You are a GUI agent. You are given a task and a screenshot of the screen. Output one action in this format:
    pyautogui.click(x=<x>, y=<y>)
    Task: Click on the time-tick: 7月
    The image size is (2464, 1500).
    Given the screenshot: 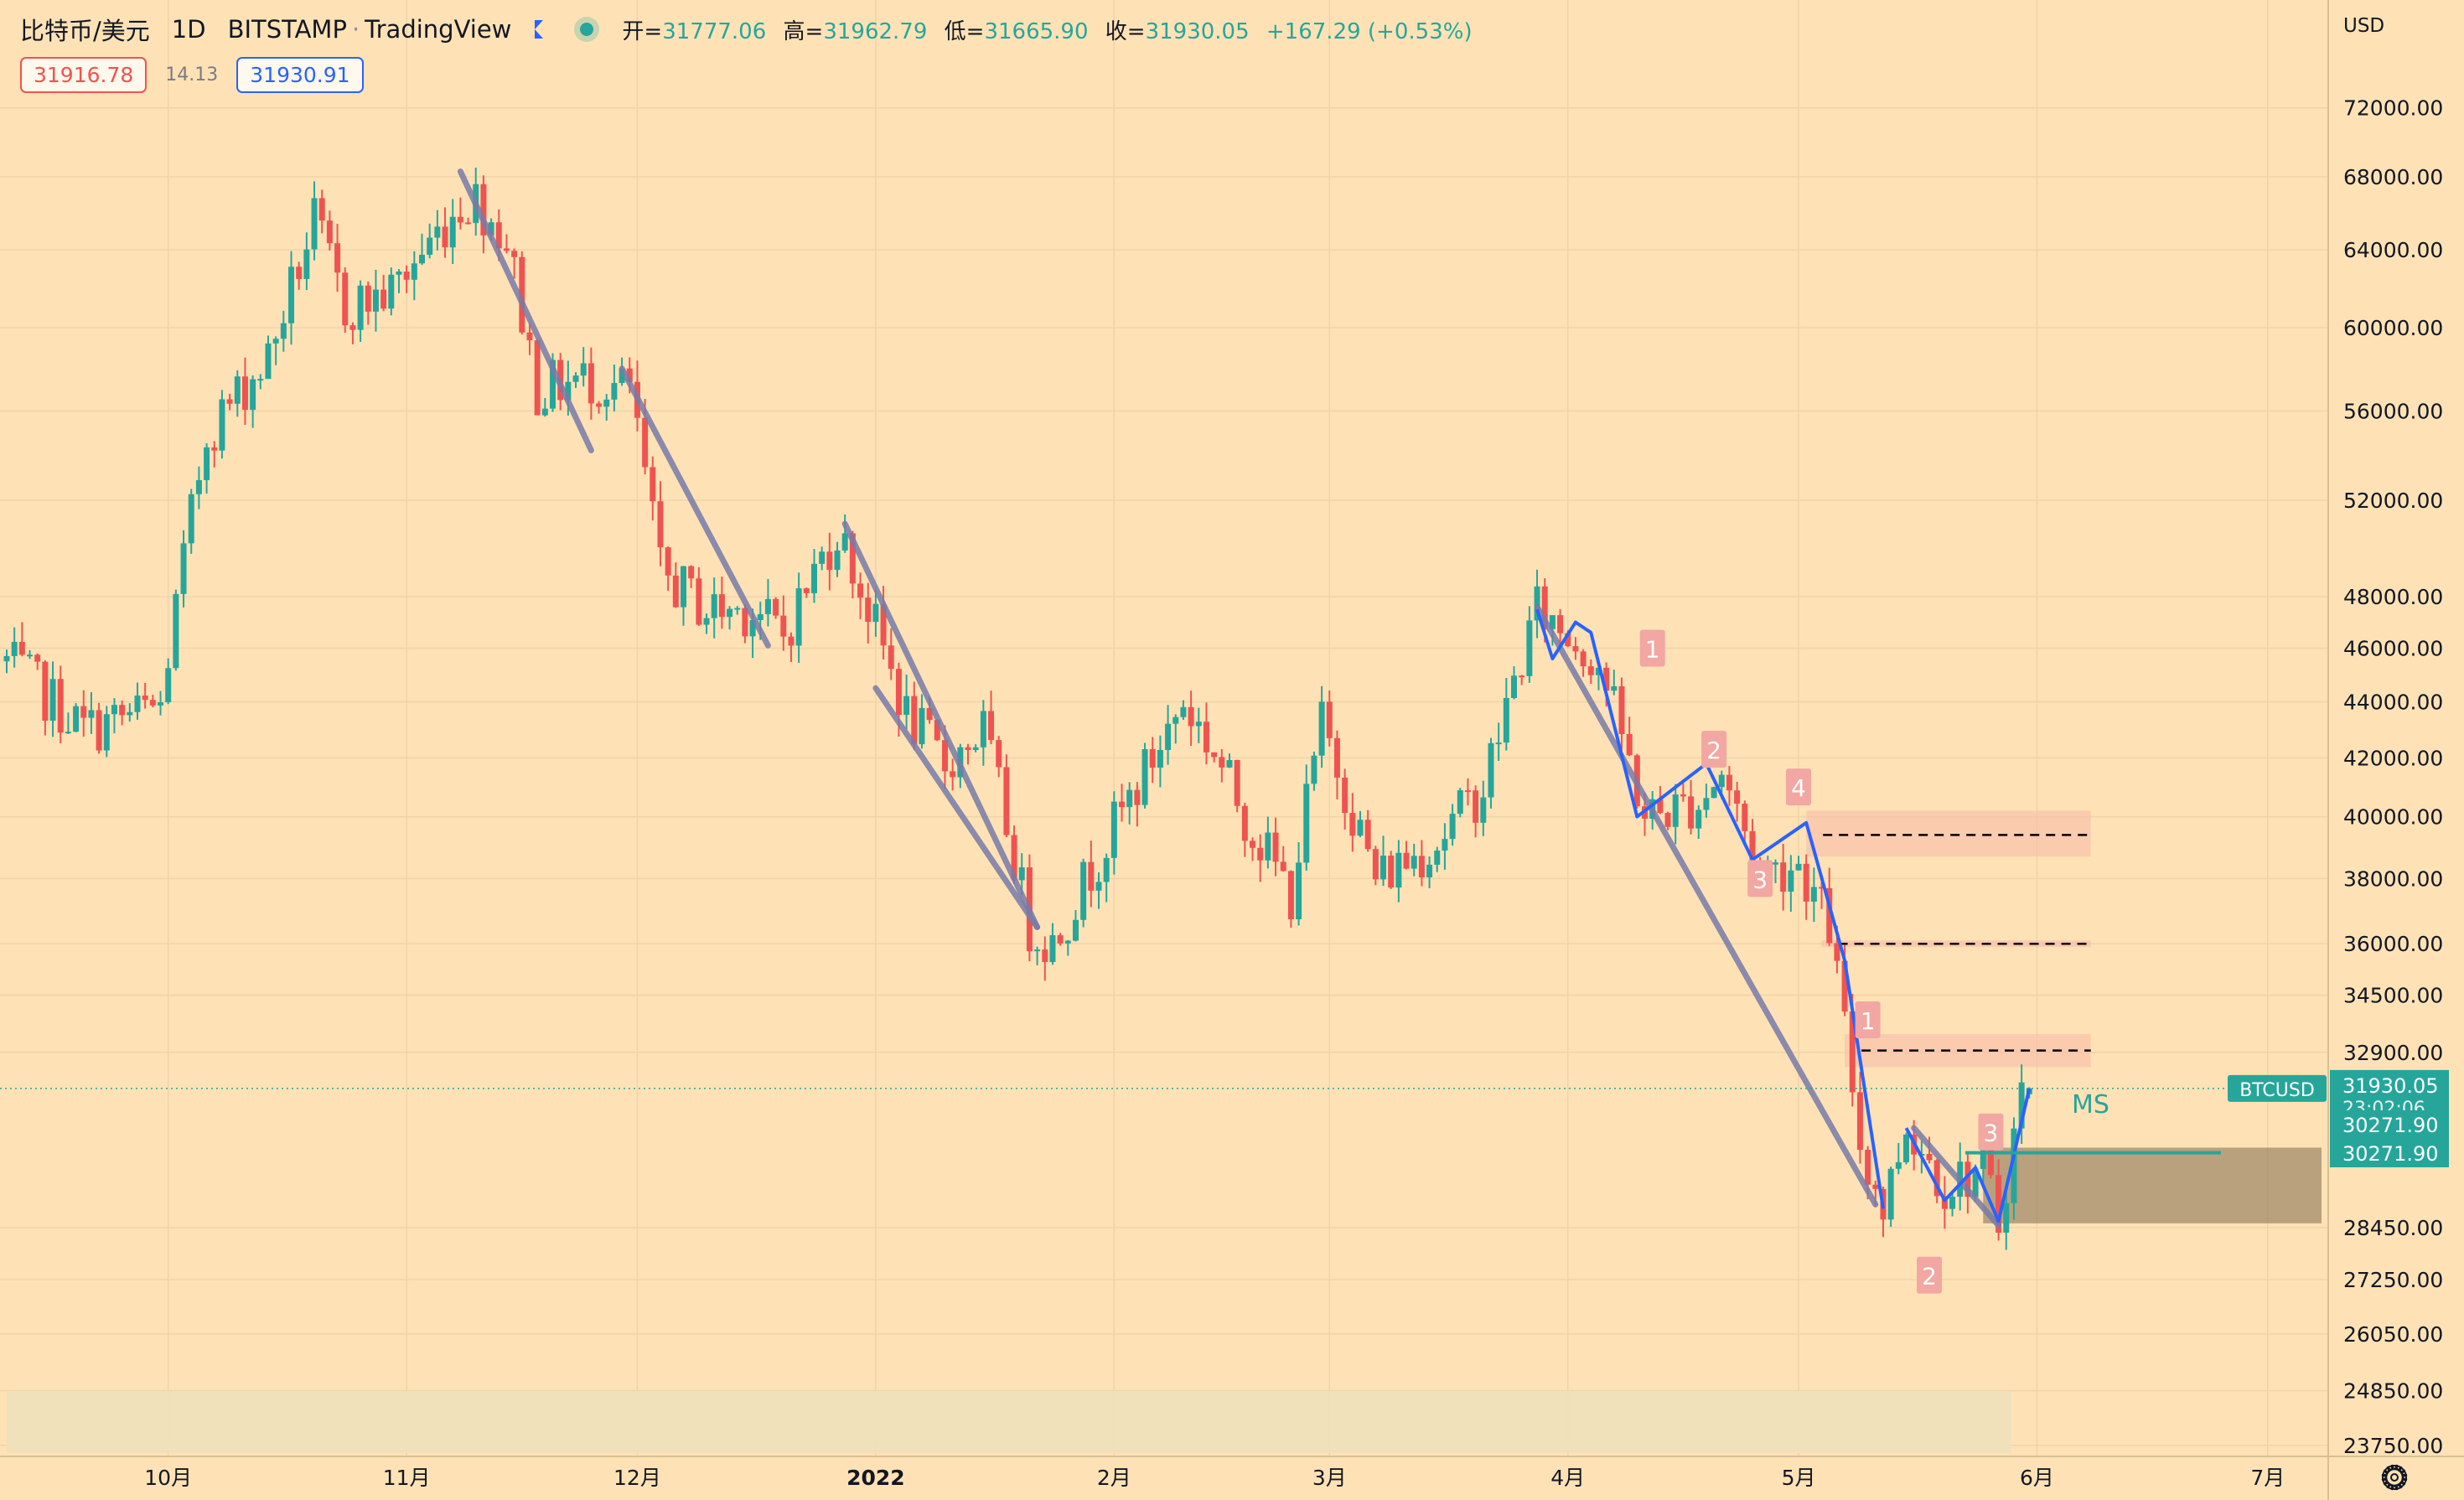 What is the action you would take?
    pyautogui.click(x=2267, y=1478)
    